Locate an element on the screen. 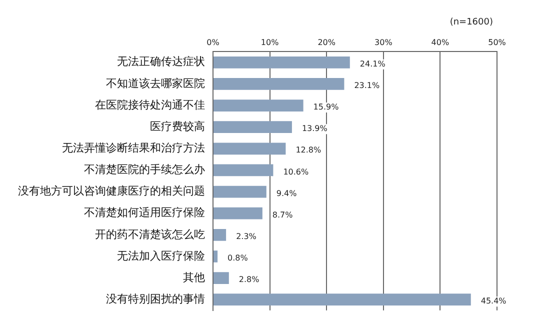 Image resolution: width=553 pixels, height=325 pixels. y-tick-label: 开的药不清楚该怎么吃 is located at coordinates (150, 234).